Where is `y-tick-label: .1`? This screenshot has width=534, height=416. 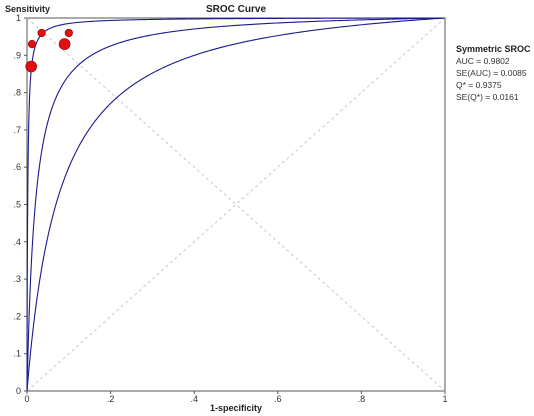 y-tick-label: .1 is located at coordinates (17, 354).